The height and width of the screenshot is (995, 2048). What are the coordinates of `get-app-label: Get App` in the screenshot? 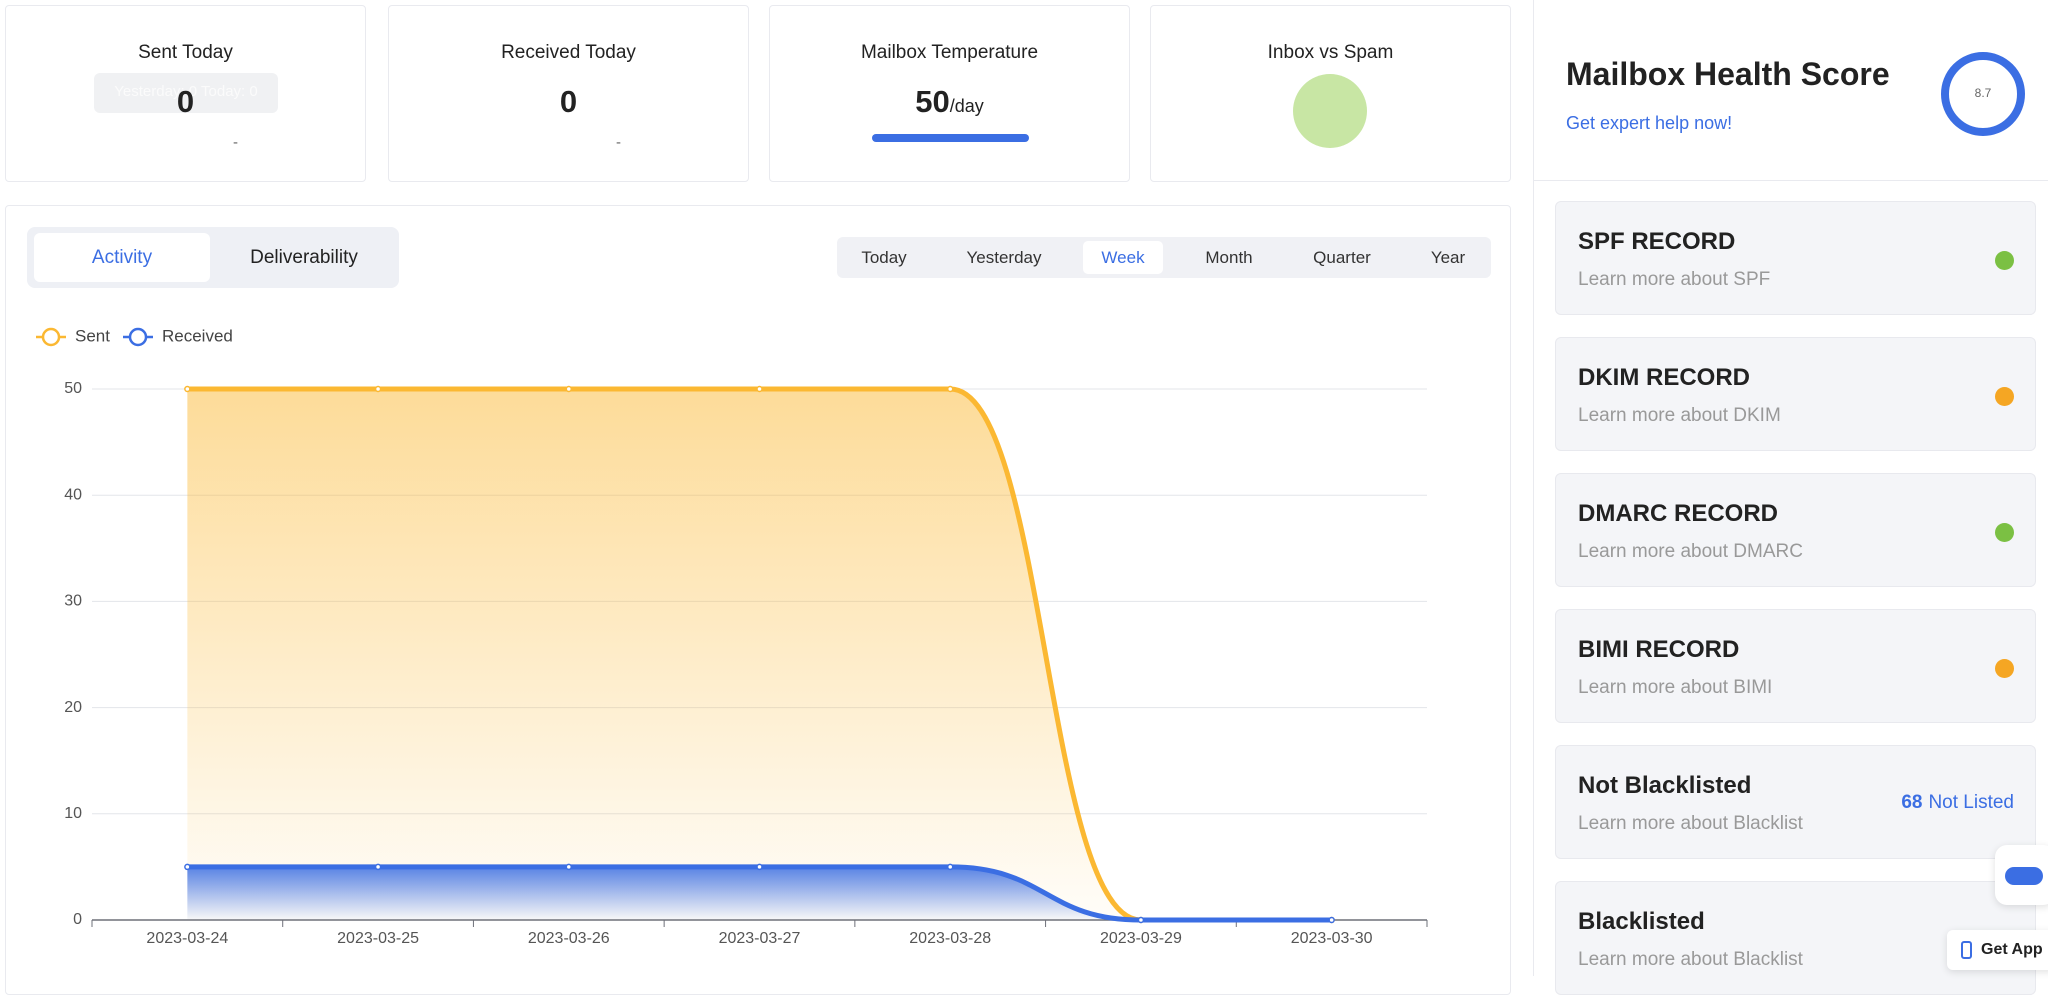 It's located at (2012, 949).